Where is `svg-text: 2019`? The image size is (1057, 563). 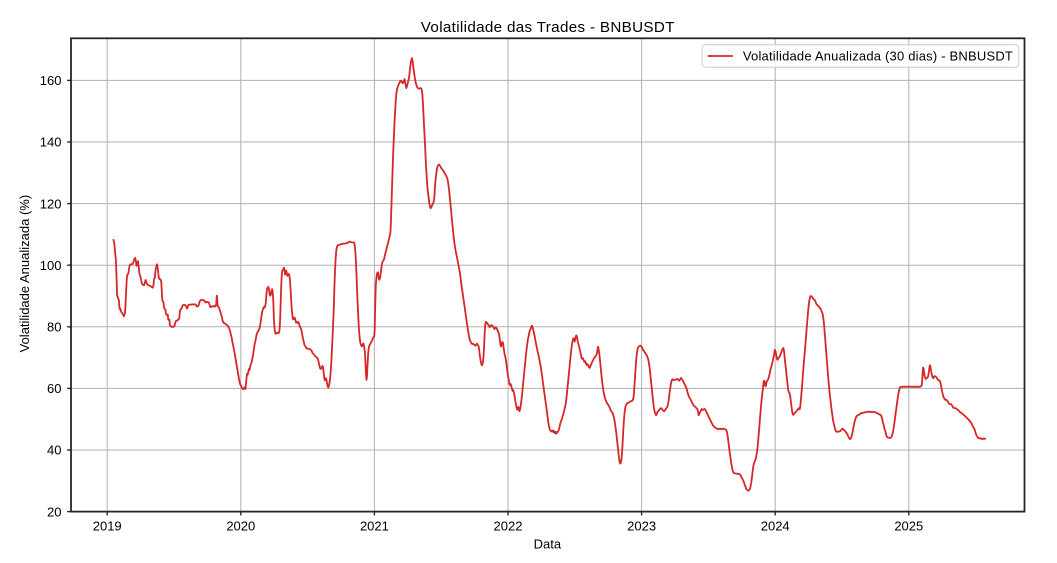
svg-text: 2019 is located at coordinates (107, 526).